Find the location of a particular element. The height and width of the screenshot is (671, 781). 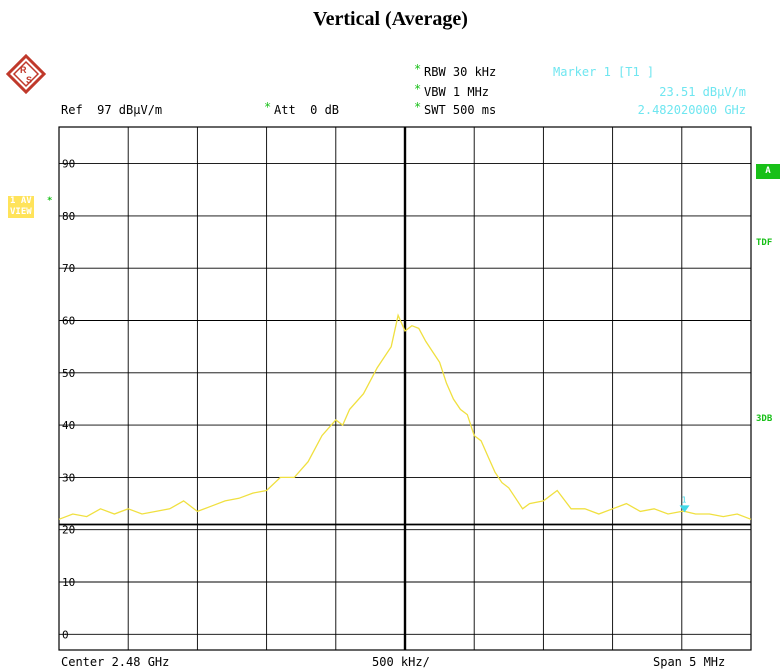

y-tick-label: 90 is located at coordinates (68, 164).